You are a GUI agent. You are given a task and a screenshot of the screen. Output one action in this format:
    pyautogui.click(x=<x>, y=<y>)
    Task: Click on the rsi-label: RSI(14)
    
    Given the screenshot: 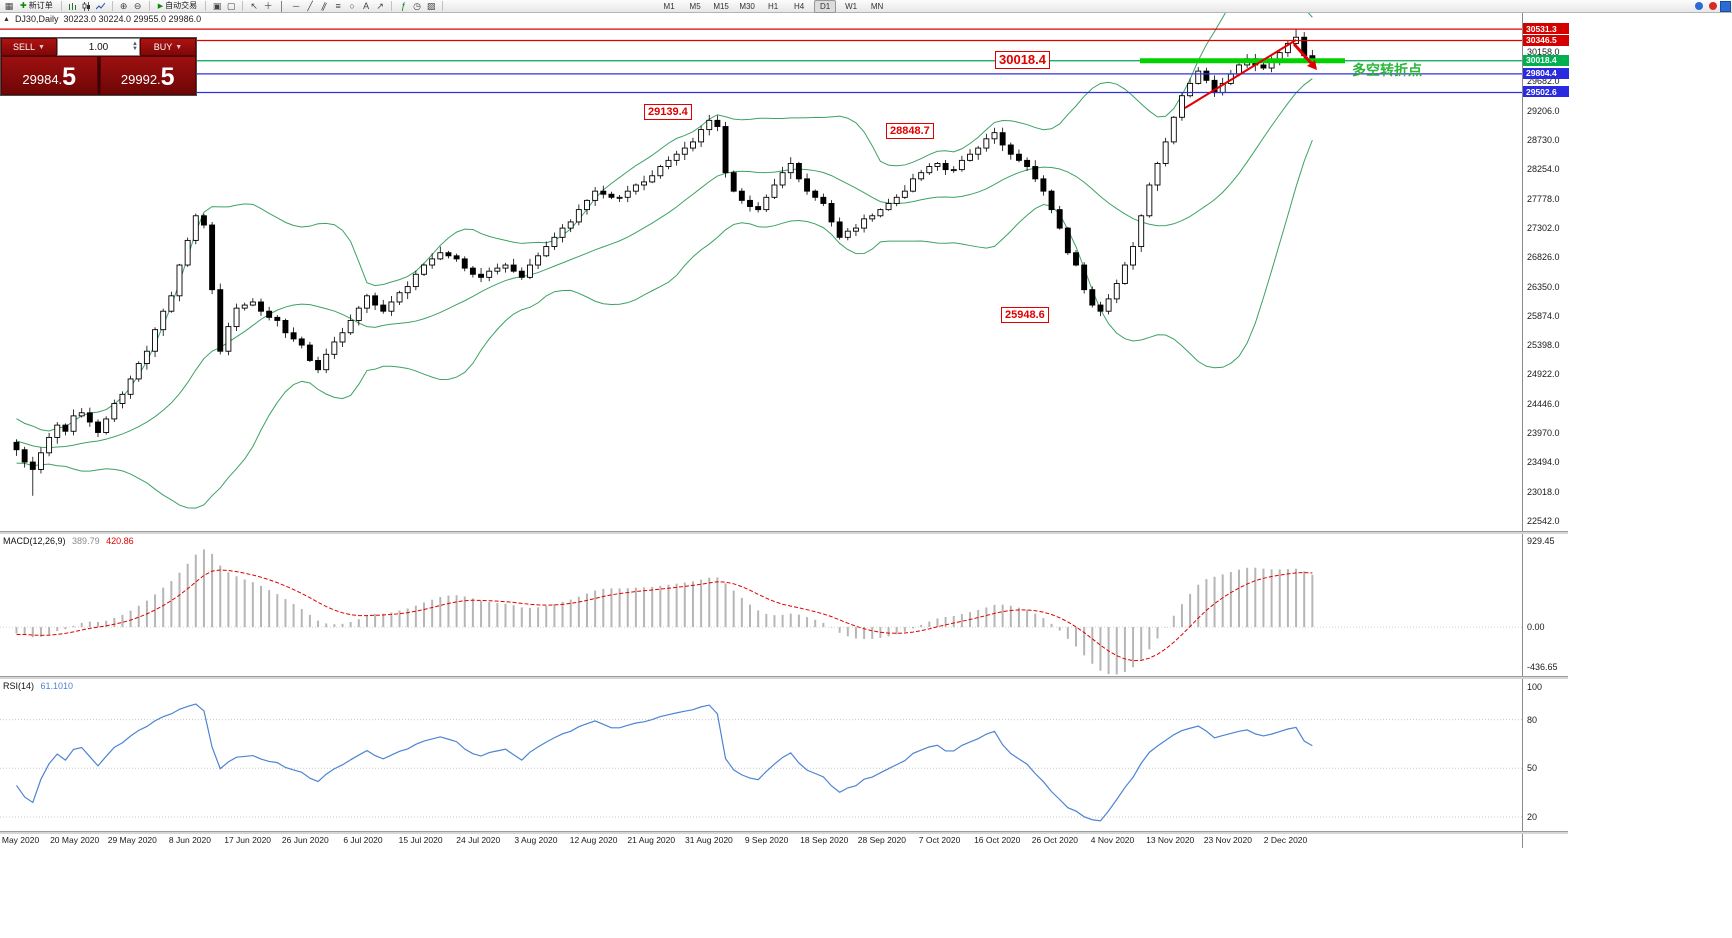 What is the action you would take?
    pyautogui.click(x=19, y=686)
    